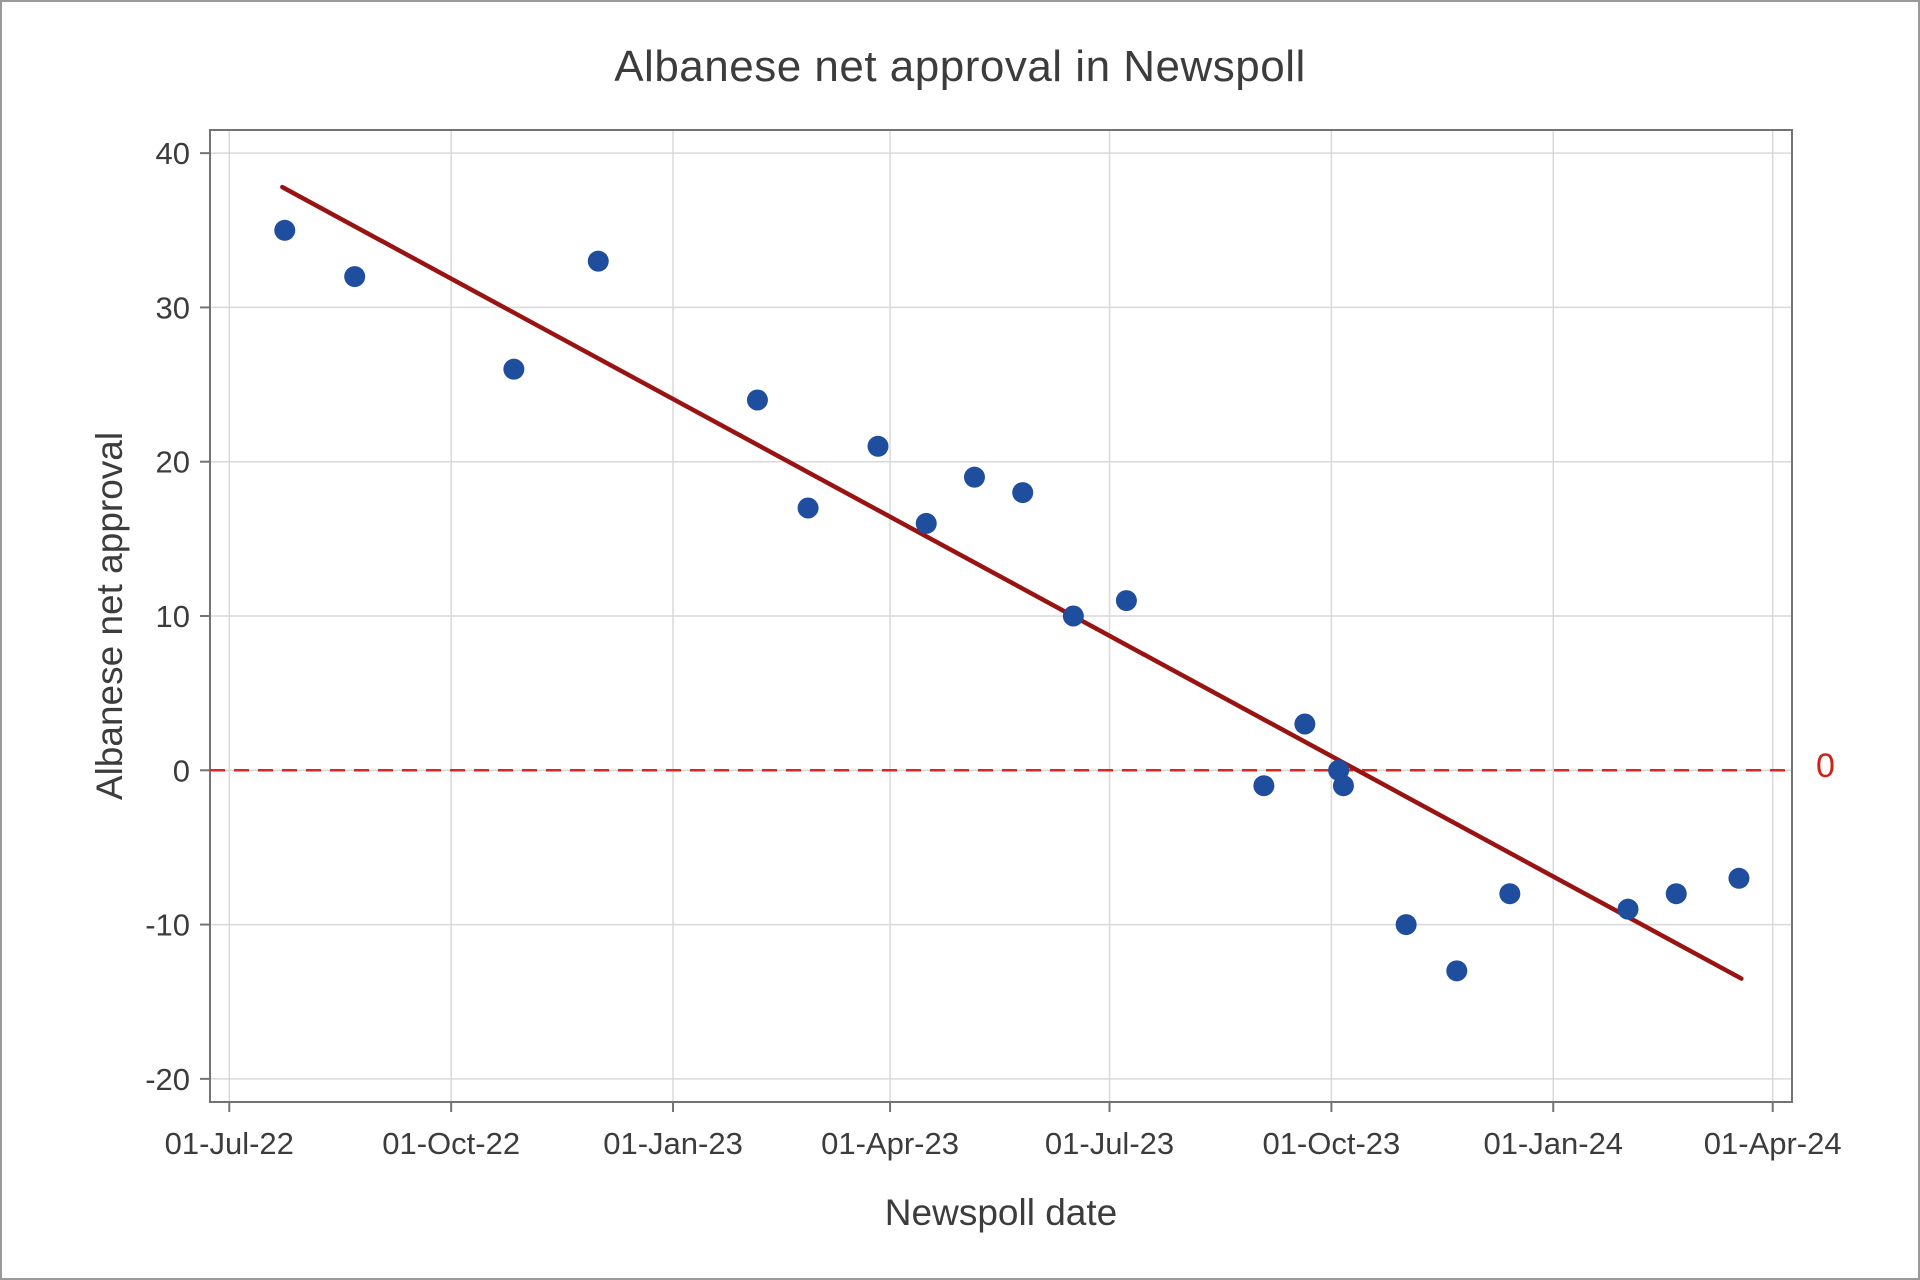  Describe the element at coordinates (673, 1143) in the screenshot. I see `x-tick-label: 01-Jan-23` at that location.